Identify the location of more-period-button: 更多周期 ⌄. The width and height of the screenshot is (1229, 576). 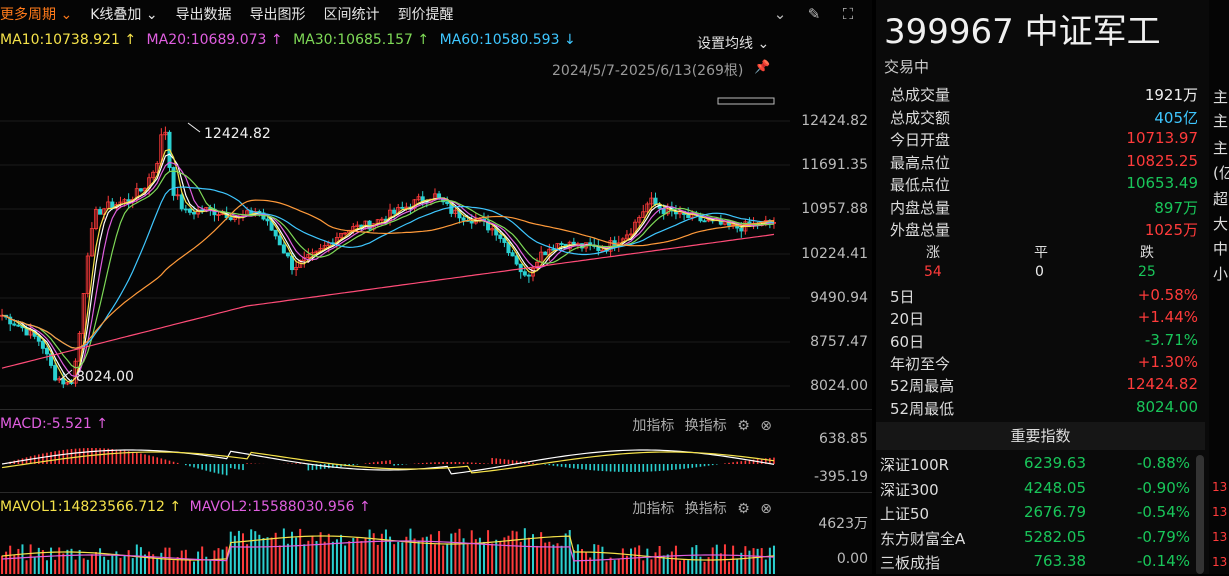
(36, 15).